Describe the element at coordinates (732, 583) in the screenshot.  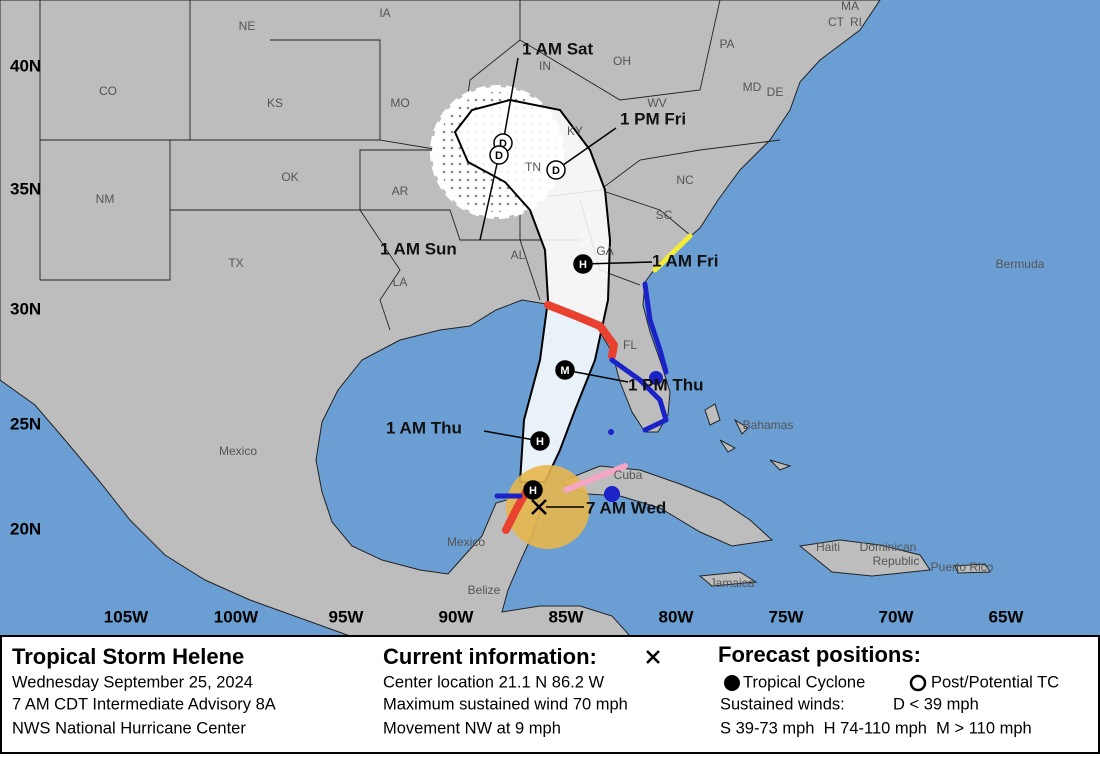
I see `region-label: Jamaica` at that location.